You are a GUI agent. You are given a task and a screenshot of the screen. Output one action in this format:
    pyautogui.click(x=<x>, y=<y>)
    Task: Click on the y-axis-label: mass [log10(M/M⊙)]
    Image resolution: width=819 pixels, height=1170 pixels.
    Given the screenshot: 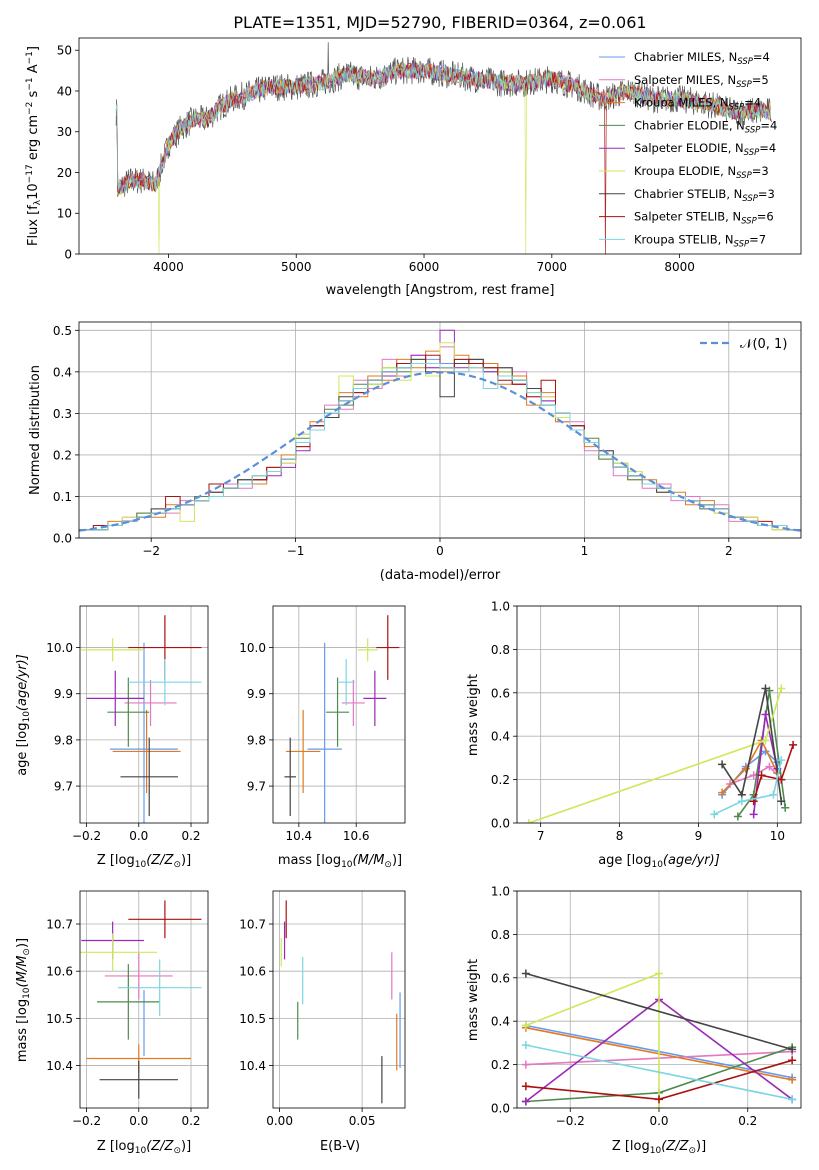 What is the action you would take?
    pyautogui.click(x=23, y=1000)
    